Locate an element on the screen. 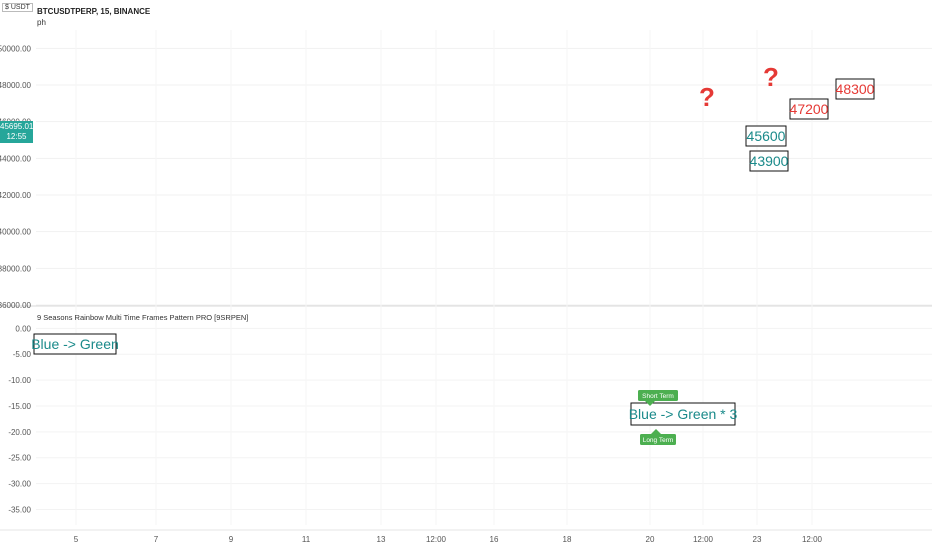 This screenshot has height=555, width=932. price-tick-label: 44000.00 is located at coordinates (16, 158).